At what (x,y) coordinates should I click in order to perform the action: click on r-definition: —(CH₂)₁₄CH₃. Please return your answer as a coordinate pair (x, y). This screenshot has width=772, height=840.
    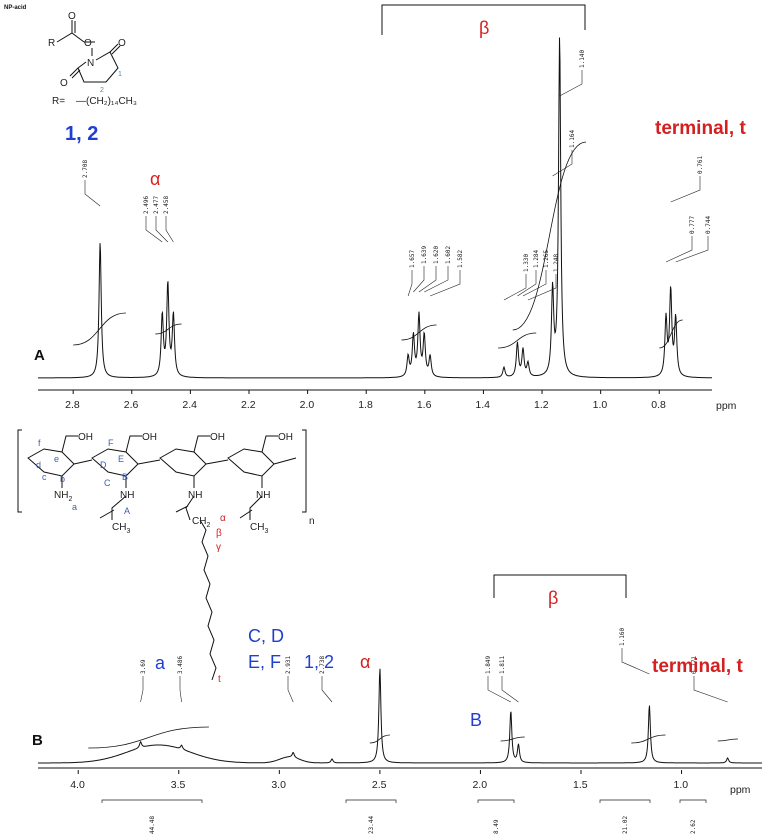
    Looking at the image, I should click on (106, 101).